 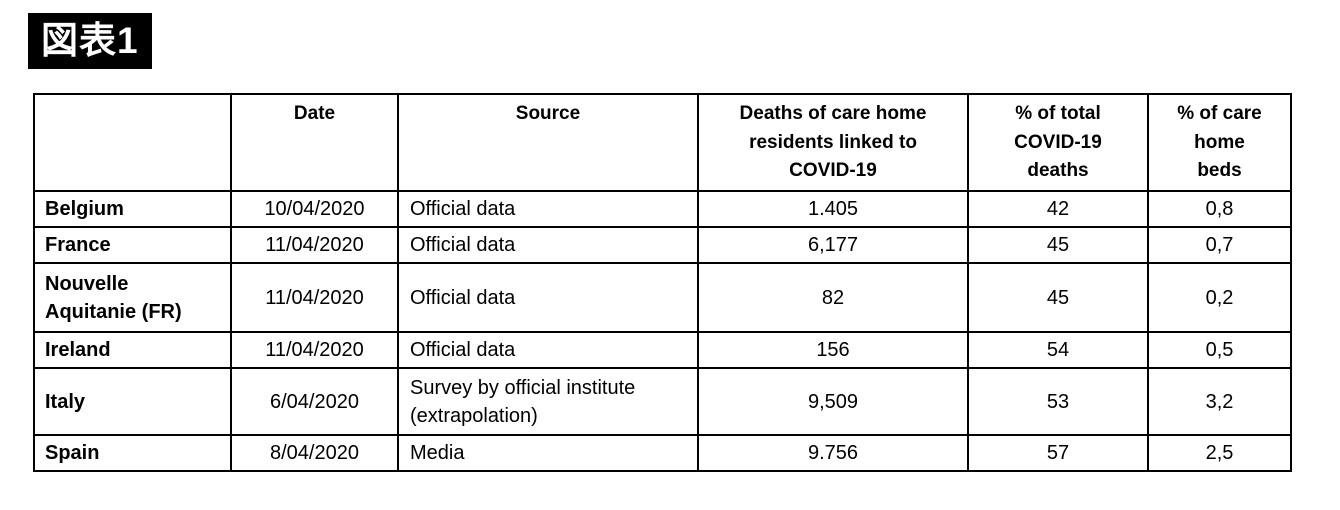 What do you see at coordinates (1219, 142) in the screenshot?
I see `header-pct-care-home-beds: % of care home beds` at bounding box center [1219, 142].